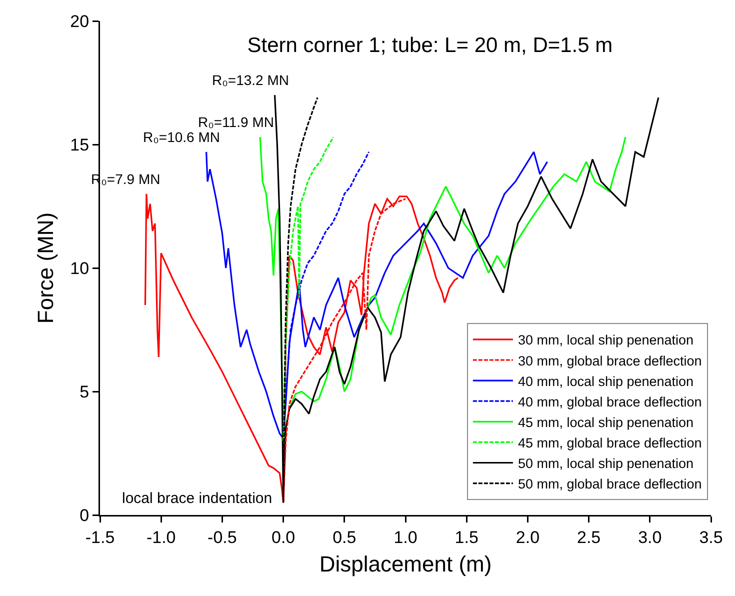 This screenshot has width=735, height=596. I want to click on x-tick-label: 0.0, so click(283, 537).